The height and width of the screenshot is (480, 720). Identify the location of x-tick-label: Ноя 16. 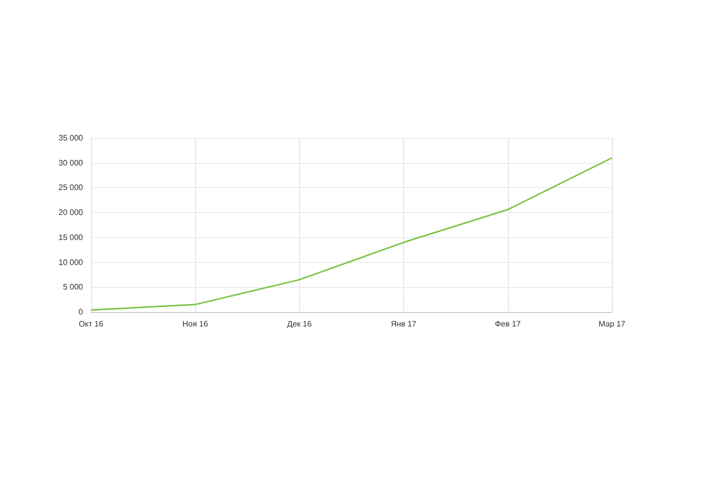
(195, 324).